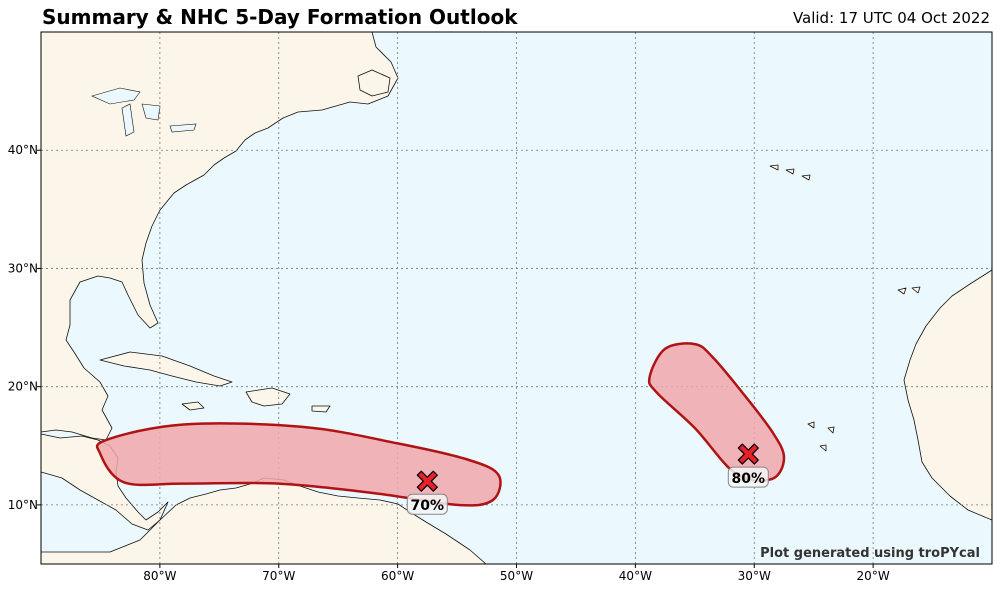 The image size is (1000, 589). What do you see at coordinates (264, 520) in the screenshot?
I see `south-america-land` at bounding box center [264, 520].